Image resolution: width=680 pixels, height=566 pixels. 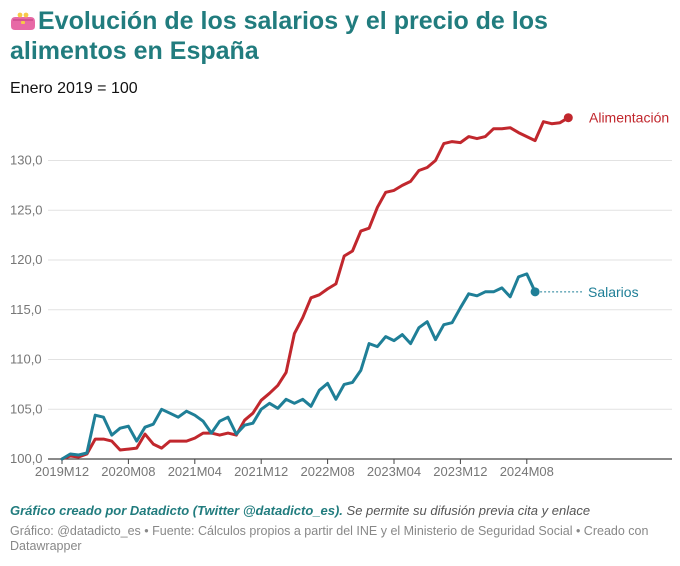 I want to click on series-end-point-salarios, so click(x=535, y=292).